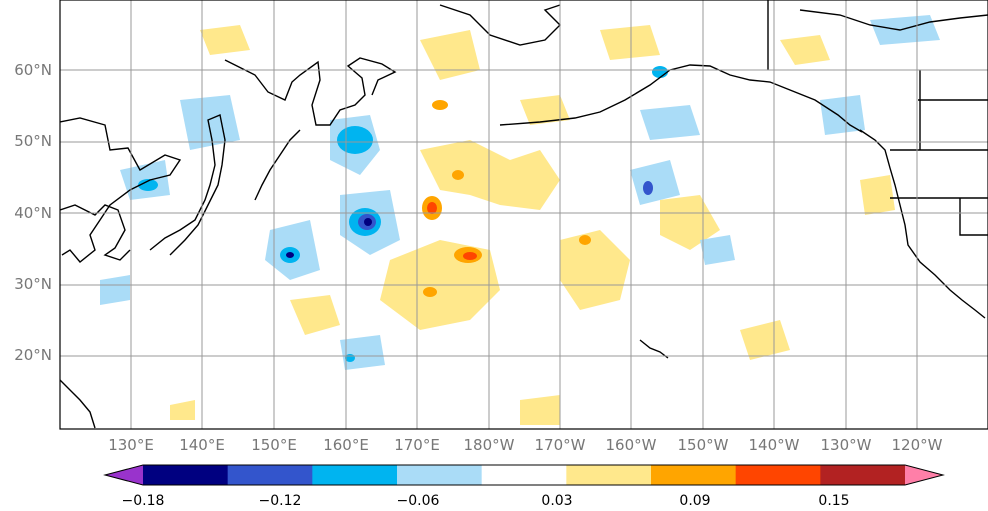 Image resolution: width=988 pixels, height=511 pixels. I want to click on lon-label-130w: 130°W, so click(846, 445).